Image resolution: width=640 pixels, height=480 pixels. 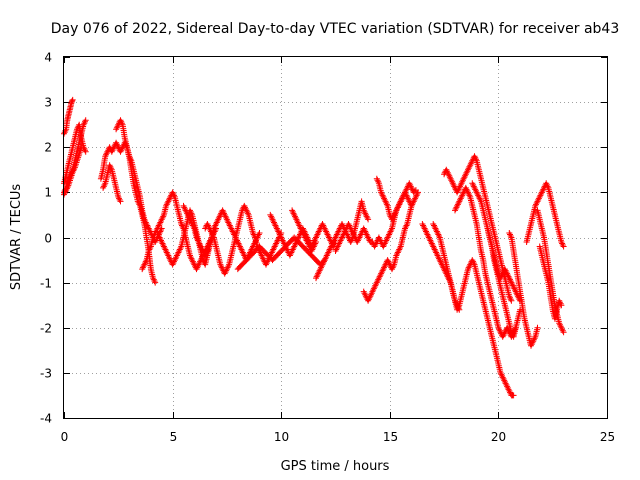 I want to click on series-t5, so click(x=128, y=212).